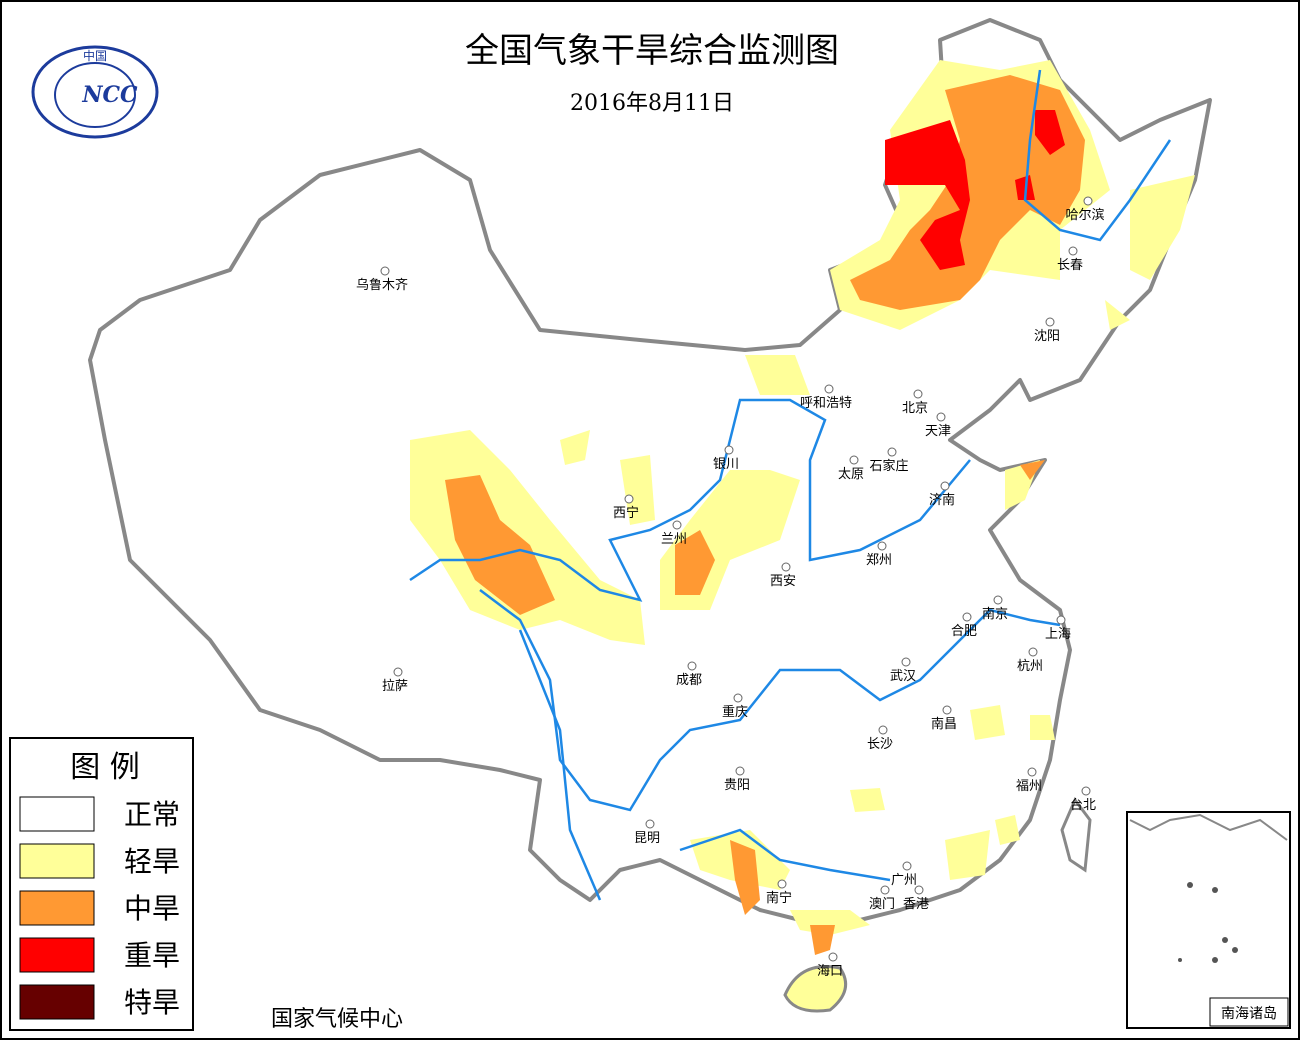 The height and width of the screenshot is (1040, 1300). What do you see at coordinates (395, 686) in the screenshot?
I see `city-label: 拉萨` at bounding box center [395, 686].